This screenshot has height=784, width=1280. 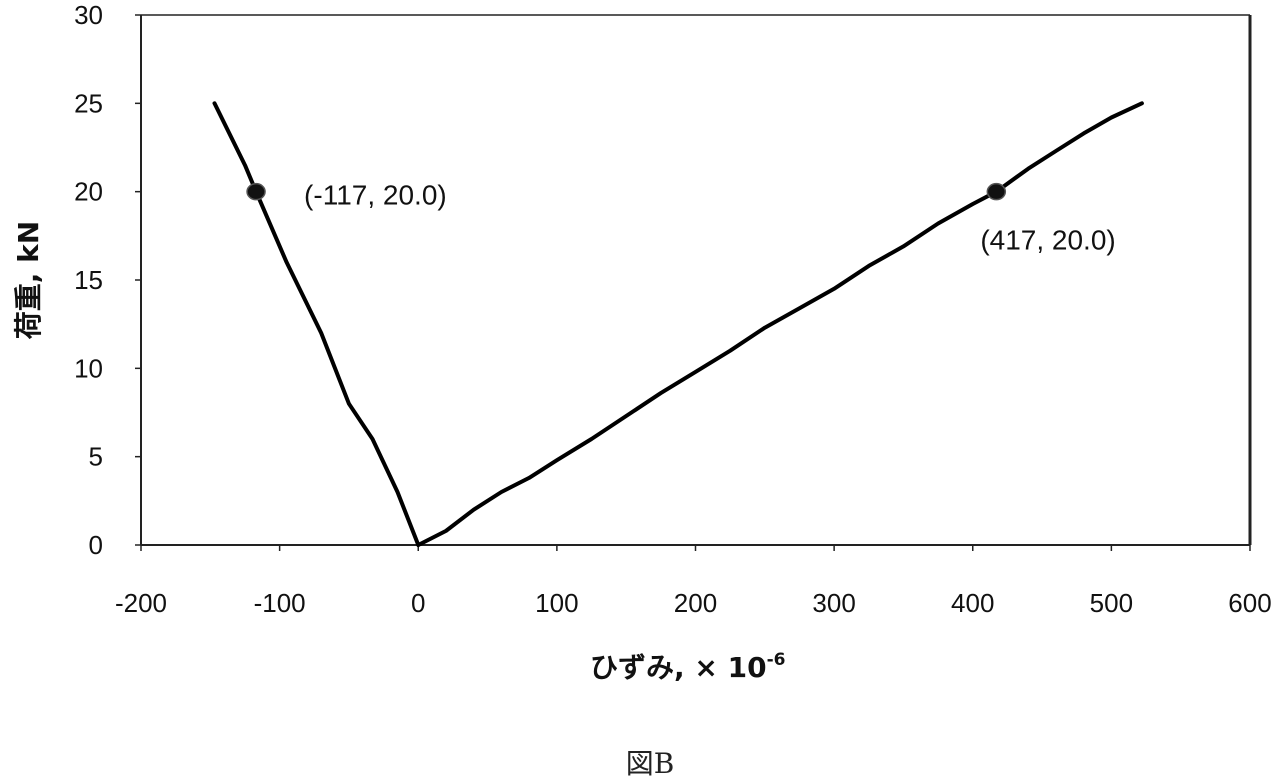 I want to click on y-tick-label: 20, so click(x=88, y=192).